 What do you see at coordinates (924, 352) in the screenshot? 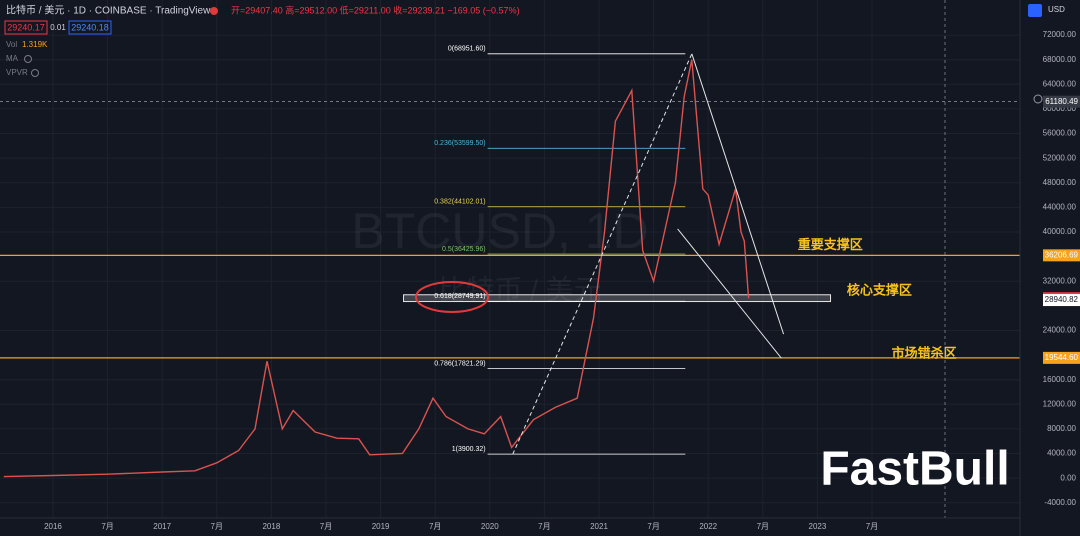
I see `annotation: 市场错杀区` at bounding box center [924, 352].